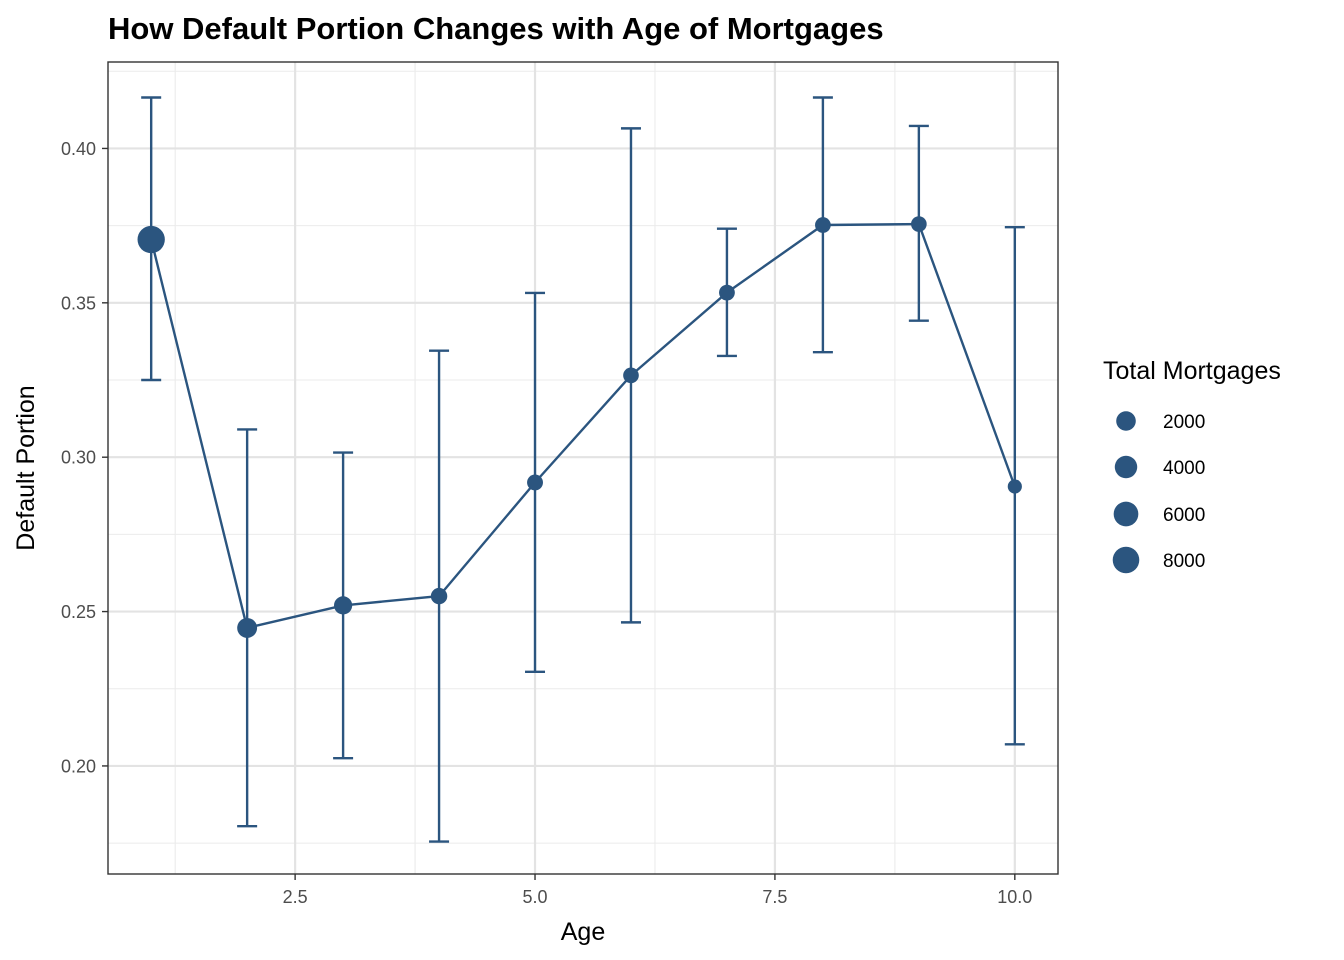 This screenshot has height=960, width=1344. Describe the element at coordinates (583, 932) in the screenshot. I see `x-axis-title: Age` at that location.